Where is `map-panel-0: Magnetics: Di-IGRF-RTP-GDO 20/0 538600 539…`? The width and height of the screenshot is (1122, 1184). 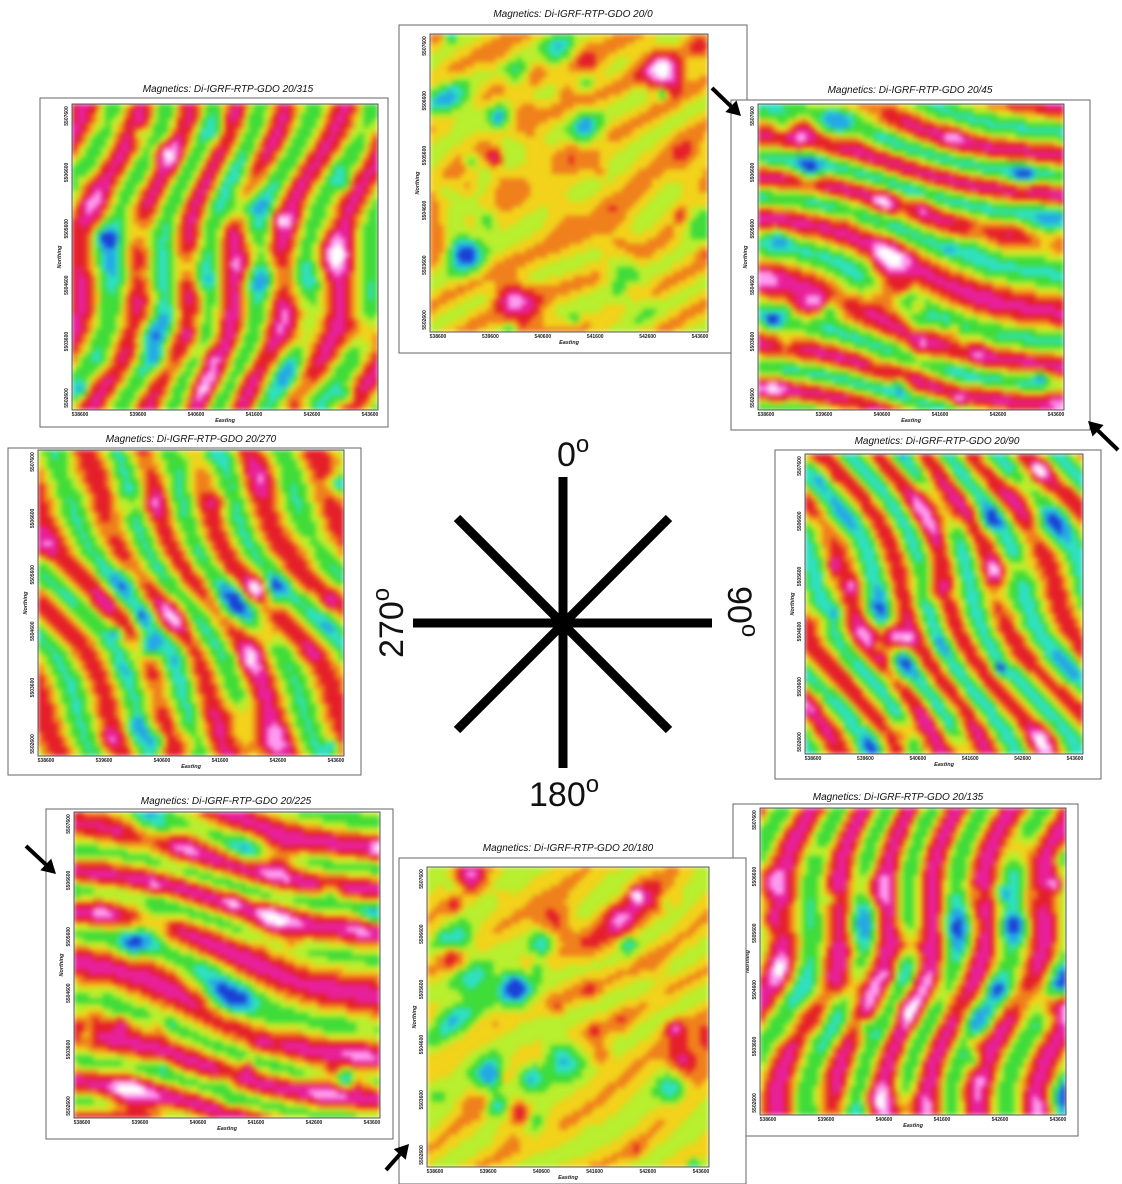
map-panel-0: Magnetics: Di-IGRF-RTP-GDO 20/0 538600 539… is located at coordinates (573, 181).